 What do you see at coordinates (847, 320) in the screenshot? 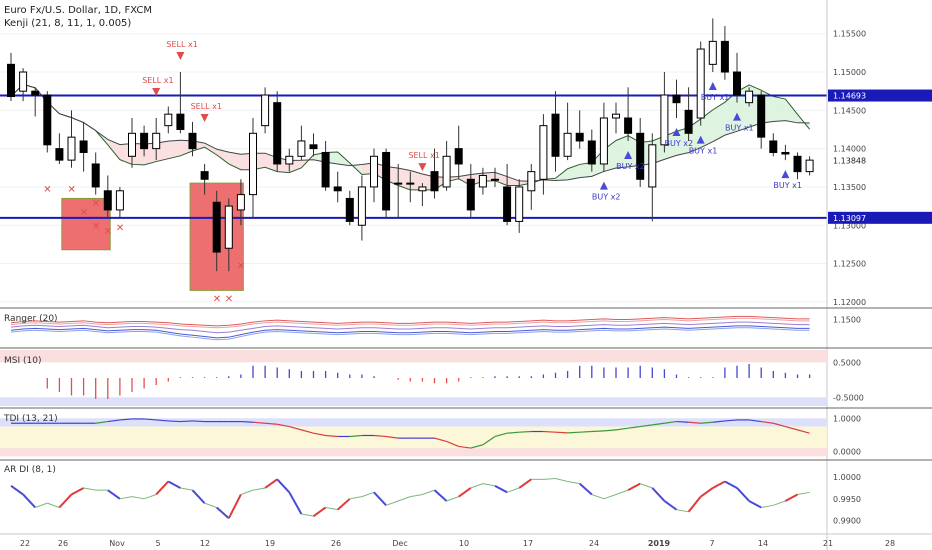
I see `ranger-tick-label: 1.1500` at bounding box center [847, 320].